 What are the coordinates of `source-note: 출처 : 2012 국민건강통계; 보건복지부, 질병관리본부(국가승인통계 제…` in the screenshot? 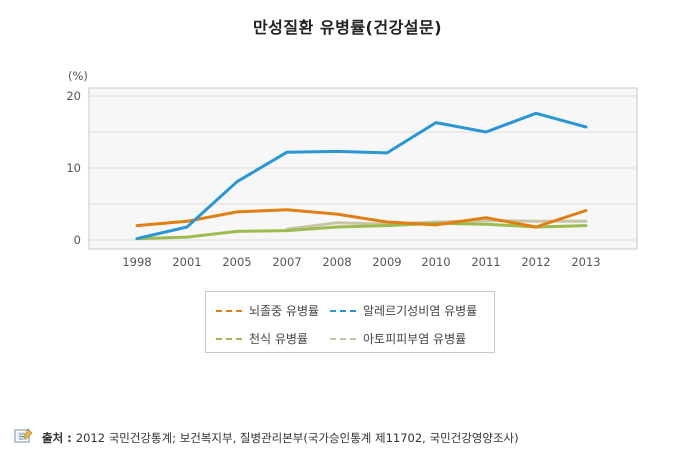 It's located at (266, 437).